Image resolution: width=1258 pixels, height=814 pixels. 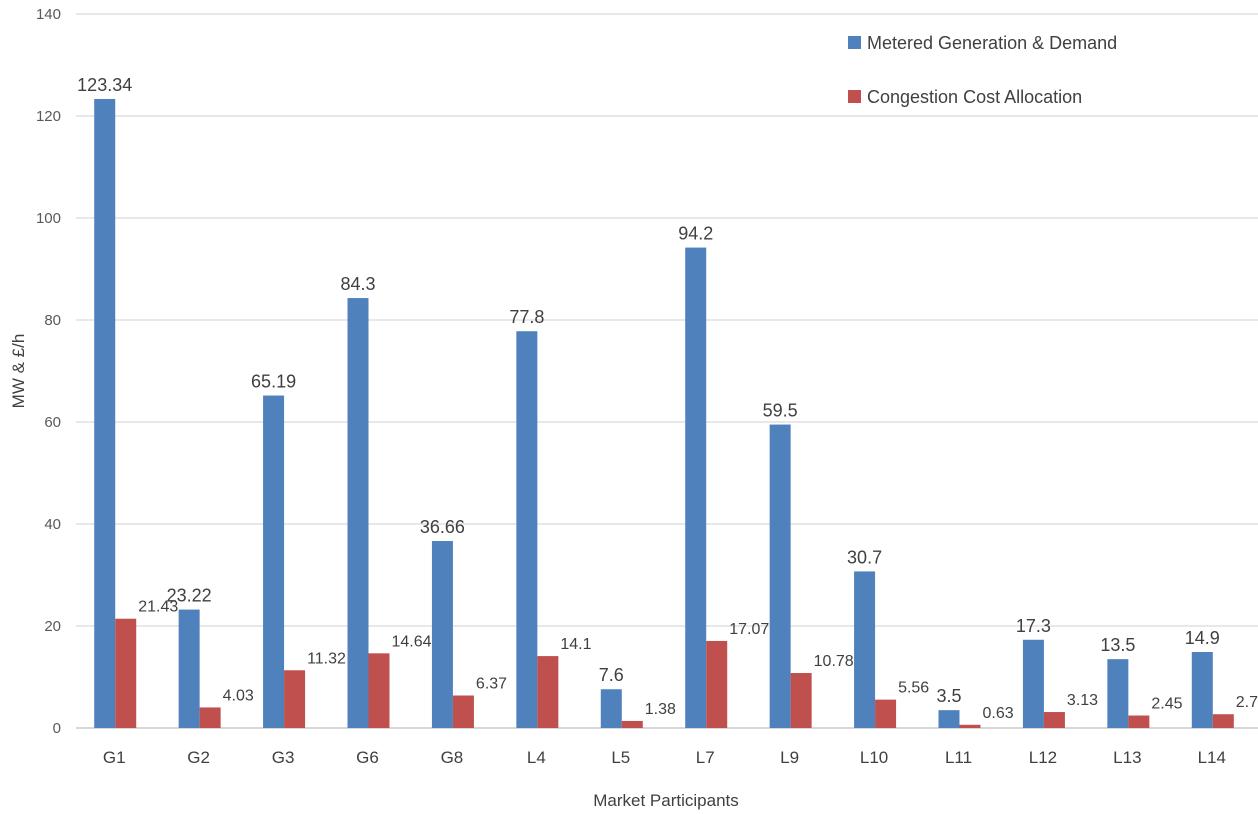 What do you see at coordinates (660, 709) in the screenshot?
I see `data-label-congestion: 1.38` at bounding box center [660, 709].